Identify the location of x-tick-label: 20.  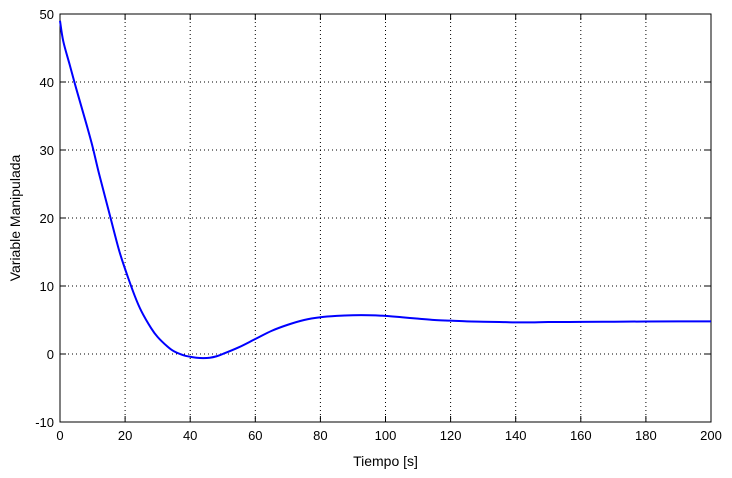
(125, 435).